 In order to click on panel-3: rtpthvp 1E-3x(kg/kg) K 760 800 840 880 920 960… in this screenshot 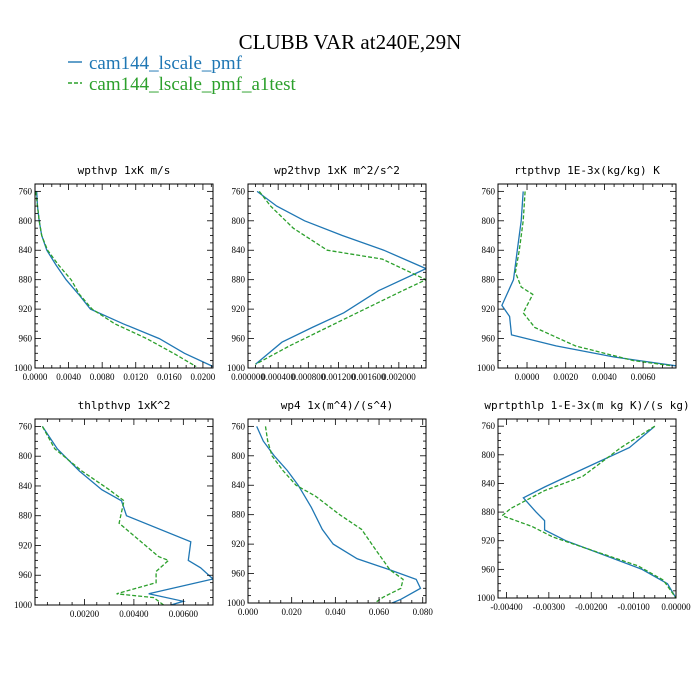, I will do `click(577, 273)`.